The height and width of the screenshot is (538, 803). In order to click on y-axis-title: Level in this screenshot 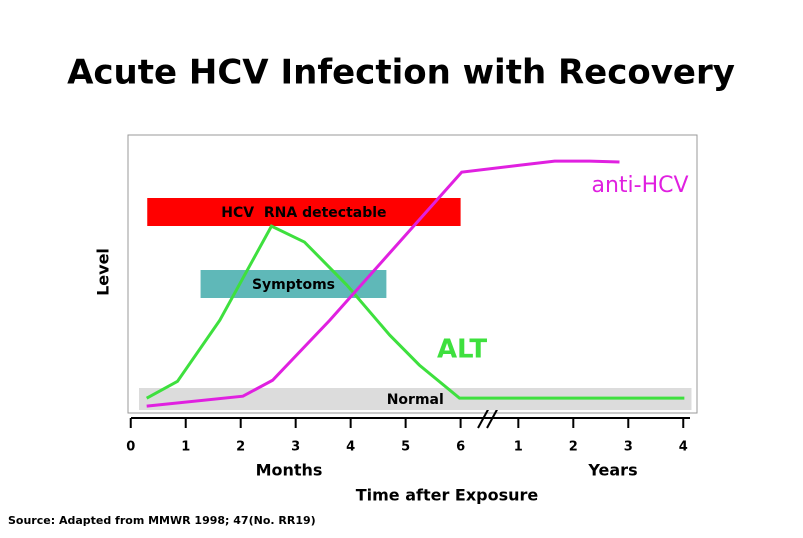, I will do `click(103, 272)`.